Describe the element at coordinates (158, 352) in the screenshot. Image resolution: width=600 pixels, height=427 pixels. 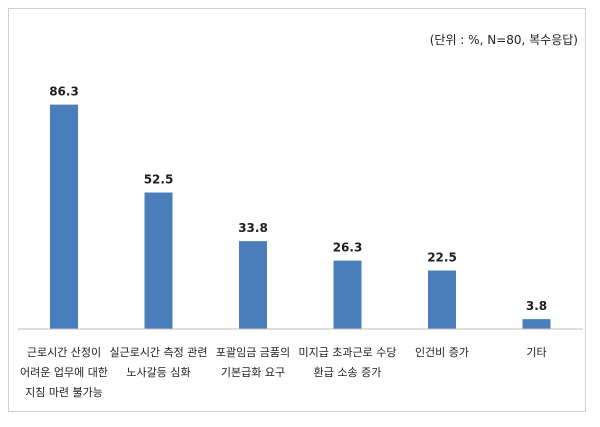
I see `category-label-2-line-1: 실근로시간 측정 관련` at that location.